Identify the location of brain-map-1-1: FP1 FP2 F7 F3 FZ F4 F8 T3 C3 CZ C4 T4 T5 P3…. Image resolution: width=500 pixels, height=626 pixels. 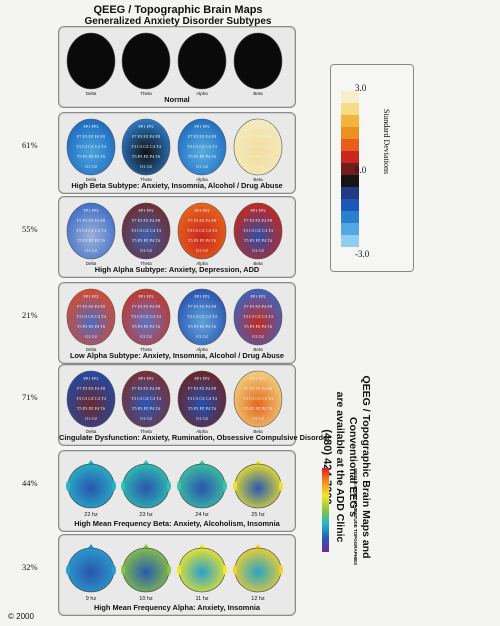
(146, 147).